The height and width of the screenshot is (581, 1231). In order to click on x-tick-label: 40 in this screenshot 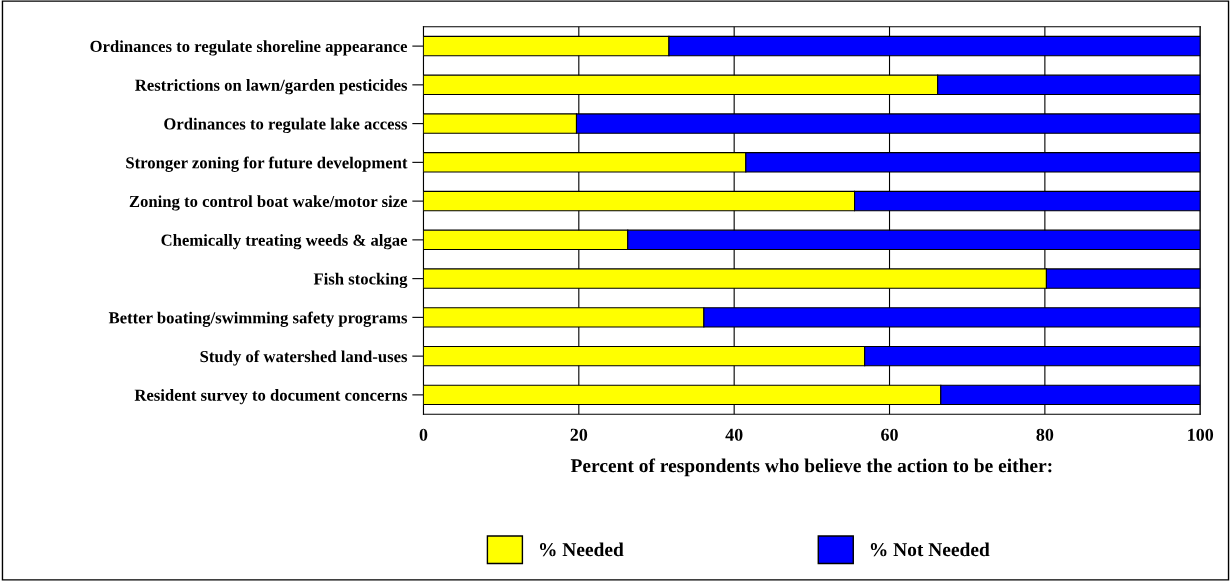, I will do `click(734, 434)`.